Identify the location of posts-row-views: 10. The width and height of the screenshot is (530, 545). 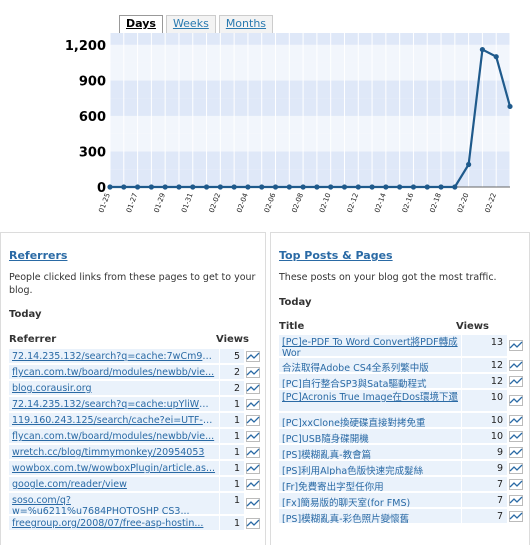
(484, 436).